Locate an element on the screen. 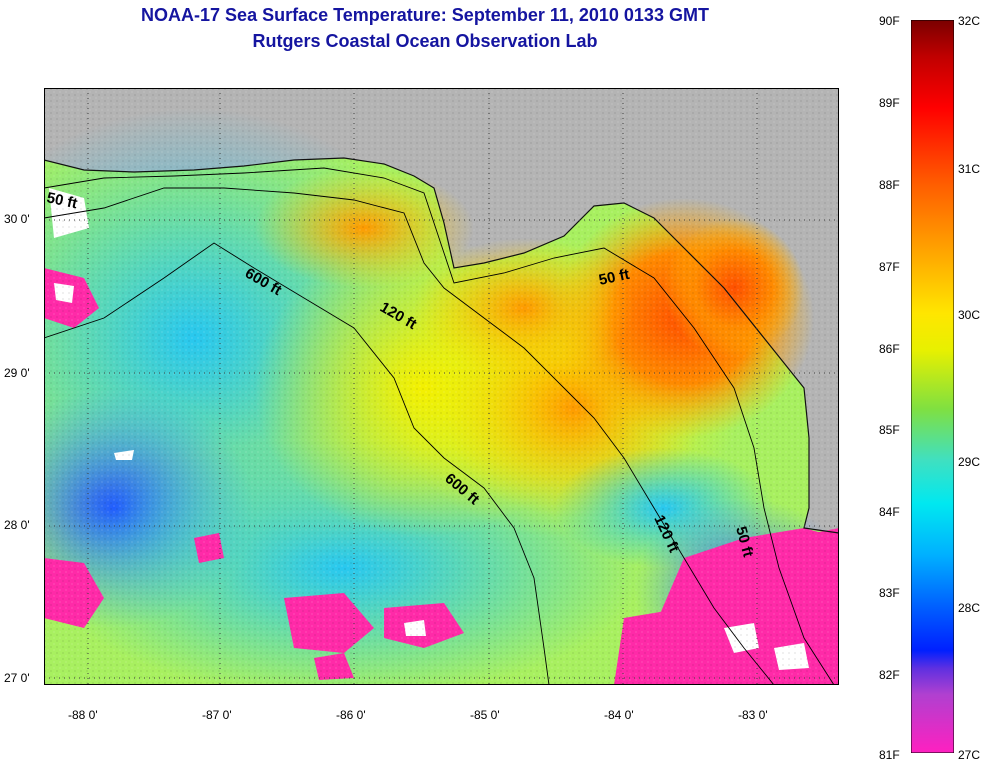 The width and height of the screenshot is (992, 770). colorbar-label-c: 27C is located at coordinates (969, 755).